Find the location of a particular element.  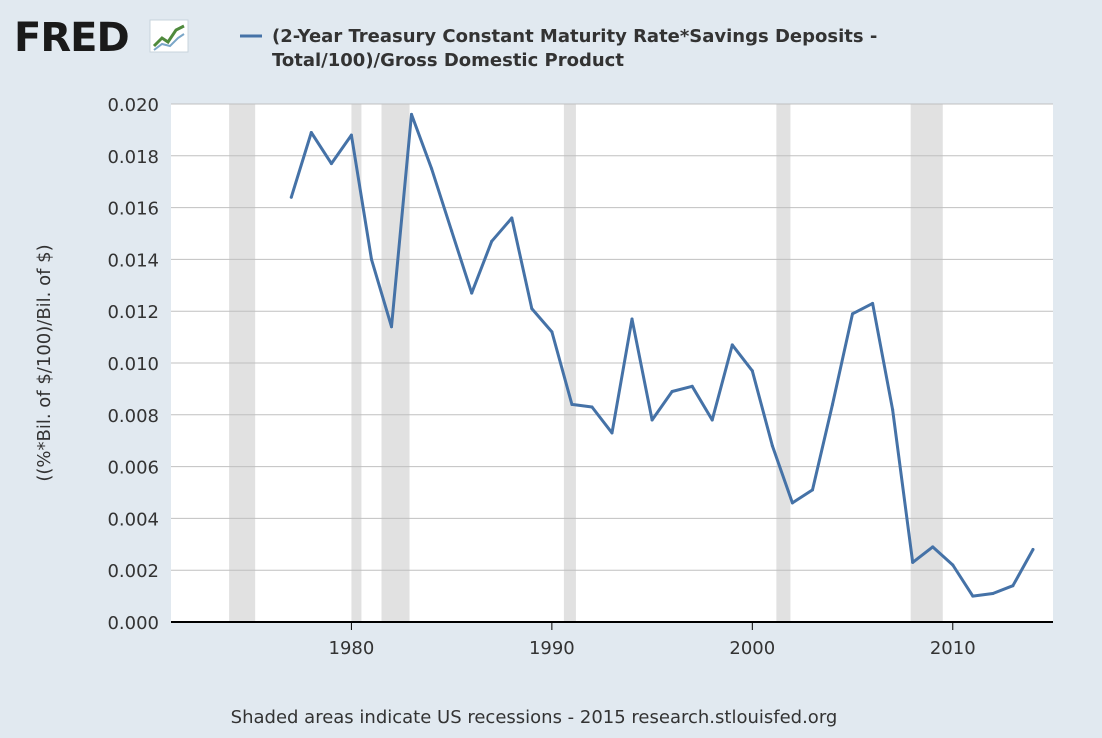

x-axis-ticks: 1980 1990 2000 2010 is located at coordinates (652, 640).